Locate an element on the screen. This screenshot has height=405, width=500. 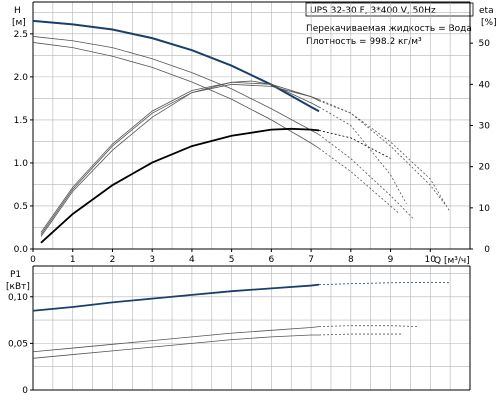
power-tick-label: 0,05 is located at coordinates (18, 344).